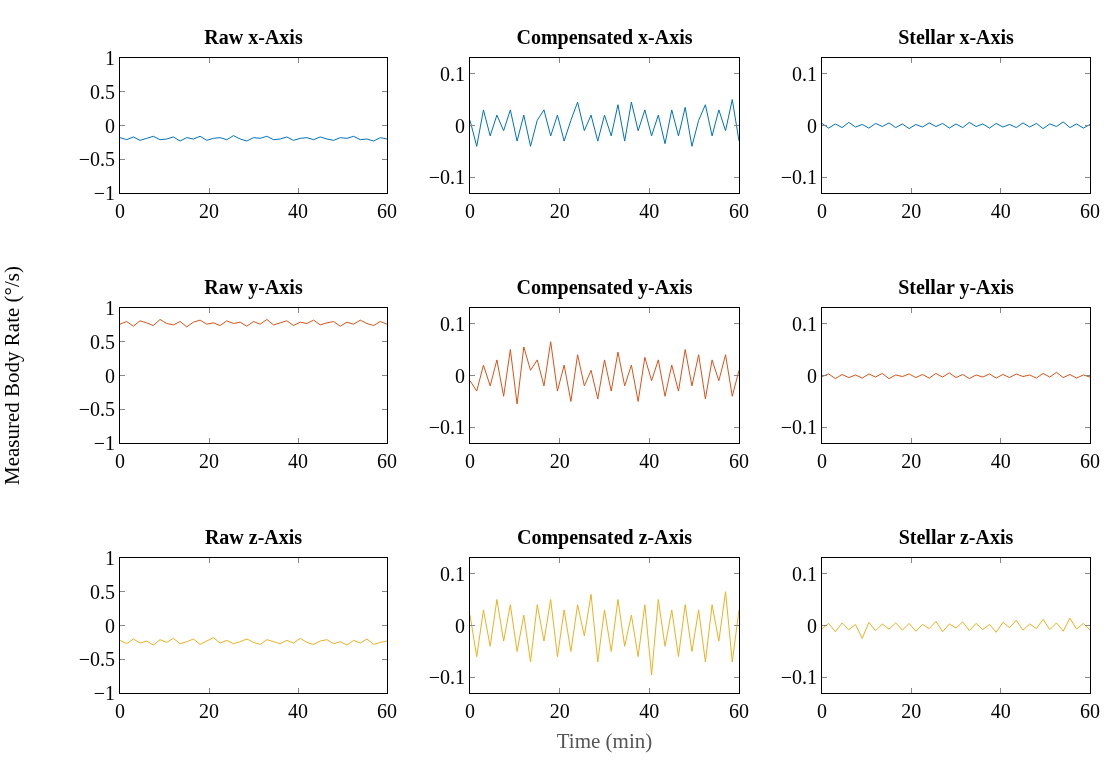  I want to click on chart-title: Stellar x-Axis, so click(956, 37).